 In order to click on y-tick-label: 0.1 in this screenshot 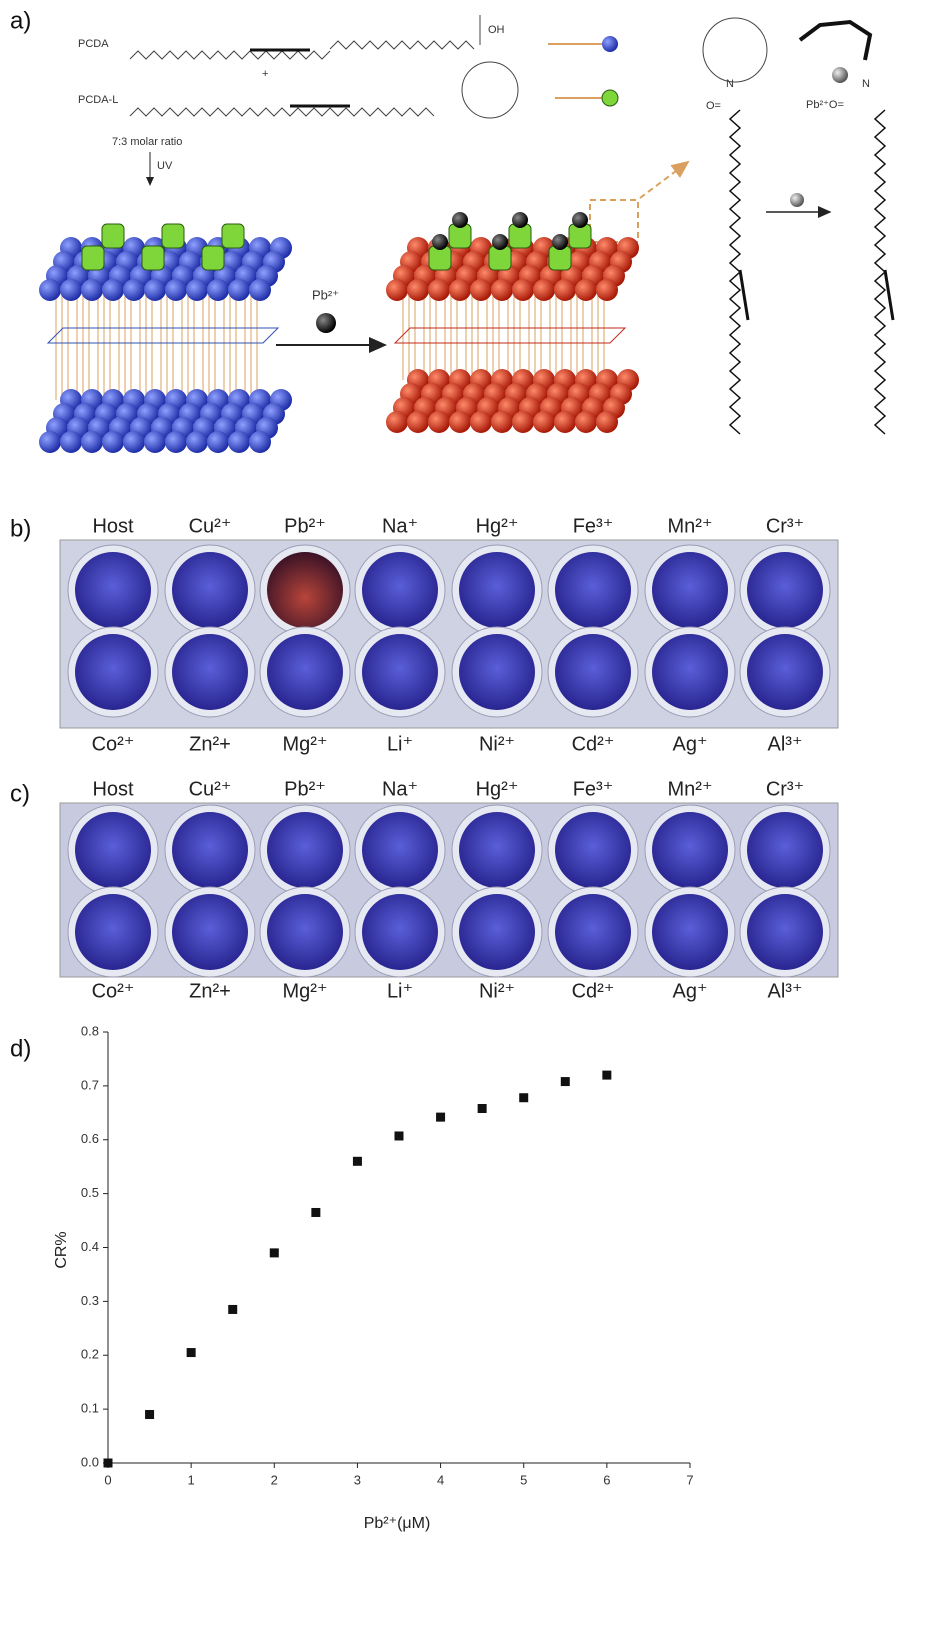, I will do `click(90, 1408)`.